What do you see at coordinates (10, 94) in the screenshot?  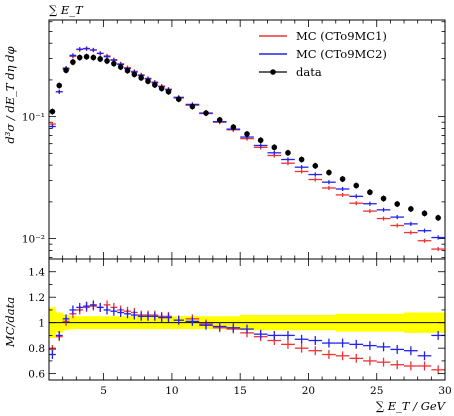 I see `main-ylabel: d³σ / dE_T dη dφ` at bounding box center [10, 94].